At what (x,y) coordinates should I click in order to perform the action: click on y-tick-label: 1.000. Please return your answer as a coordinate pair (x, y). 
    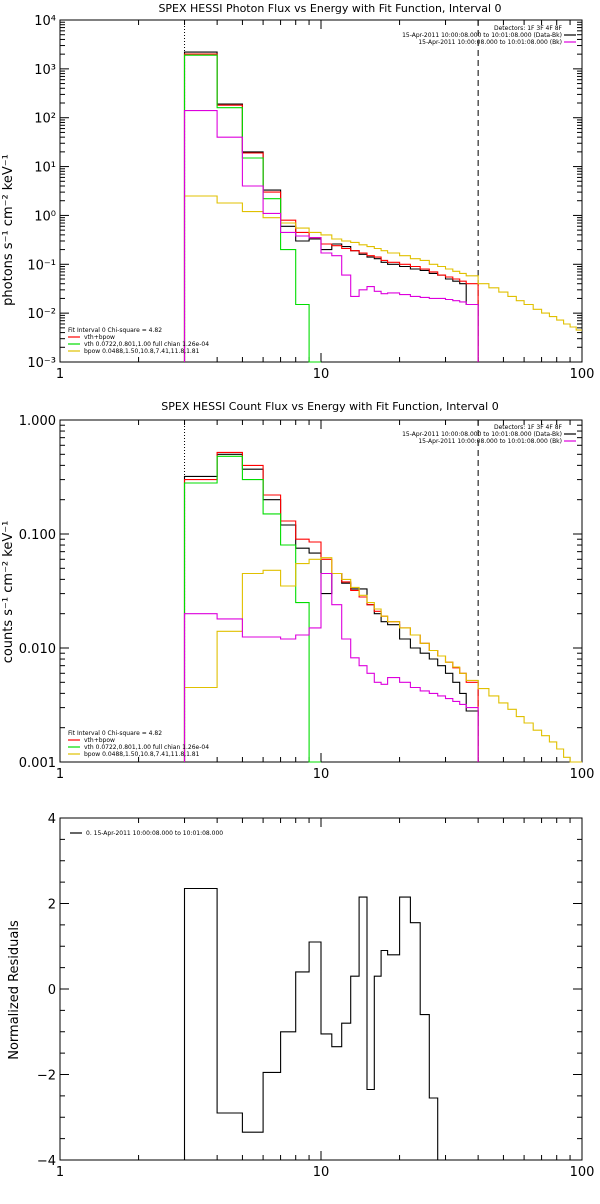
    Looking at the image, I should click on (37, 421).